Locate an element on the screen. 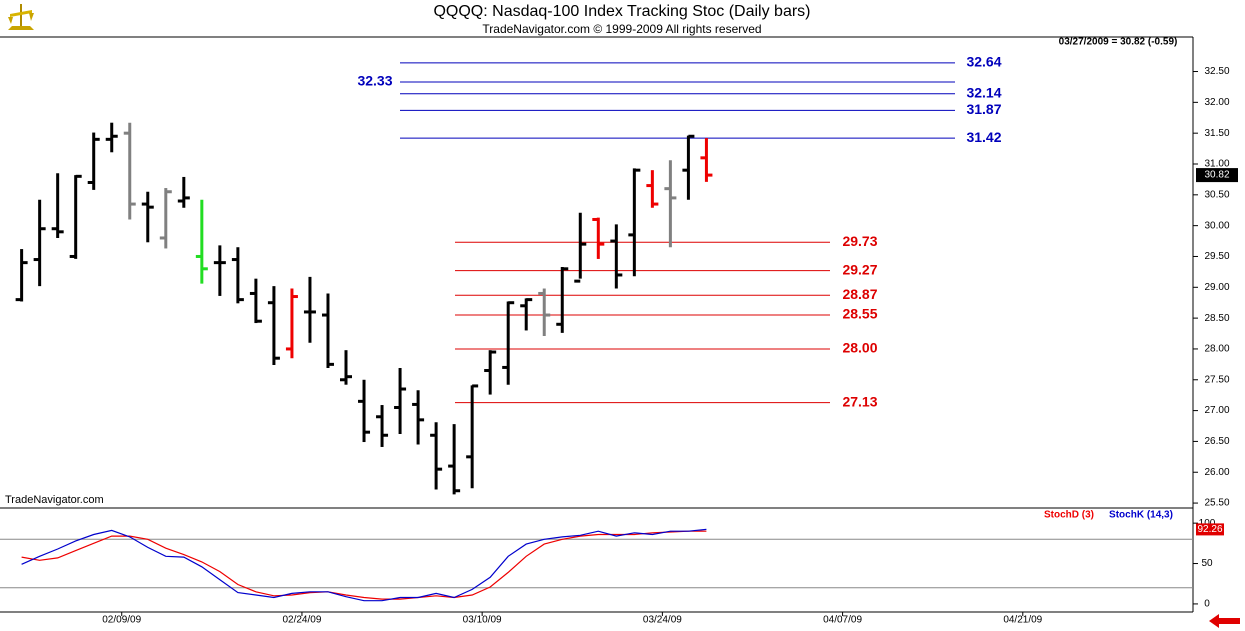  y-tick-label: 28.50 is located at coordinates (1216, 318).